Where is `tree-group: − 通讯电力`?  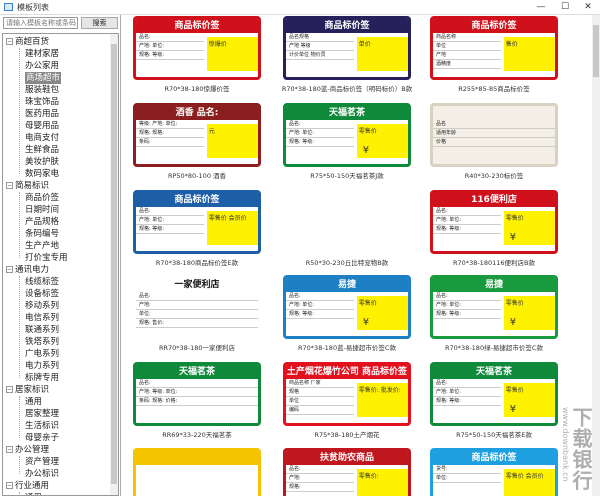 tree-group: − 通讯电力 is located at coordinates (27, 270).